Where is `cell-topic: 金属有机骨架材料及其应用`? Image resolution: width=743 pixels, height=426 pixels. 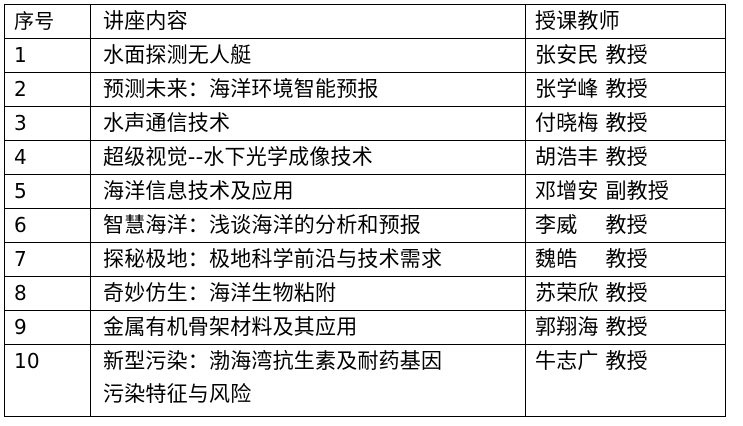 cell-topic: 金属有机骨架材料及其应用 is located at coordinates (308, 327).